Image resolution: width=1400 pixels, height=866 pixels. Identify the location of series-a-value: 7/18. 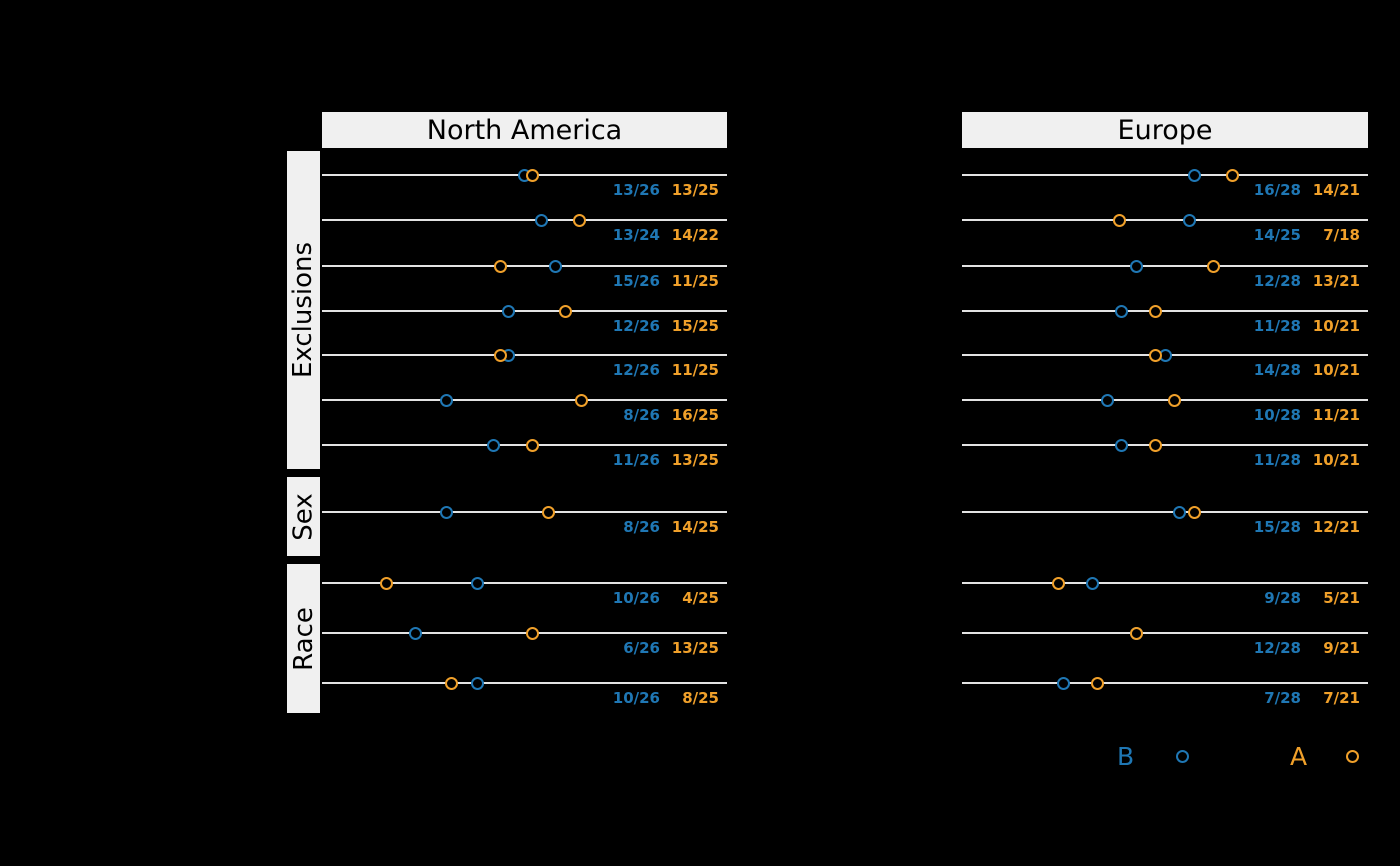
(1341, 235).